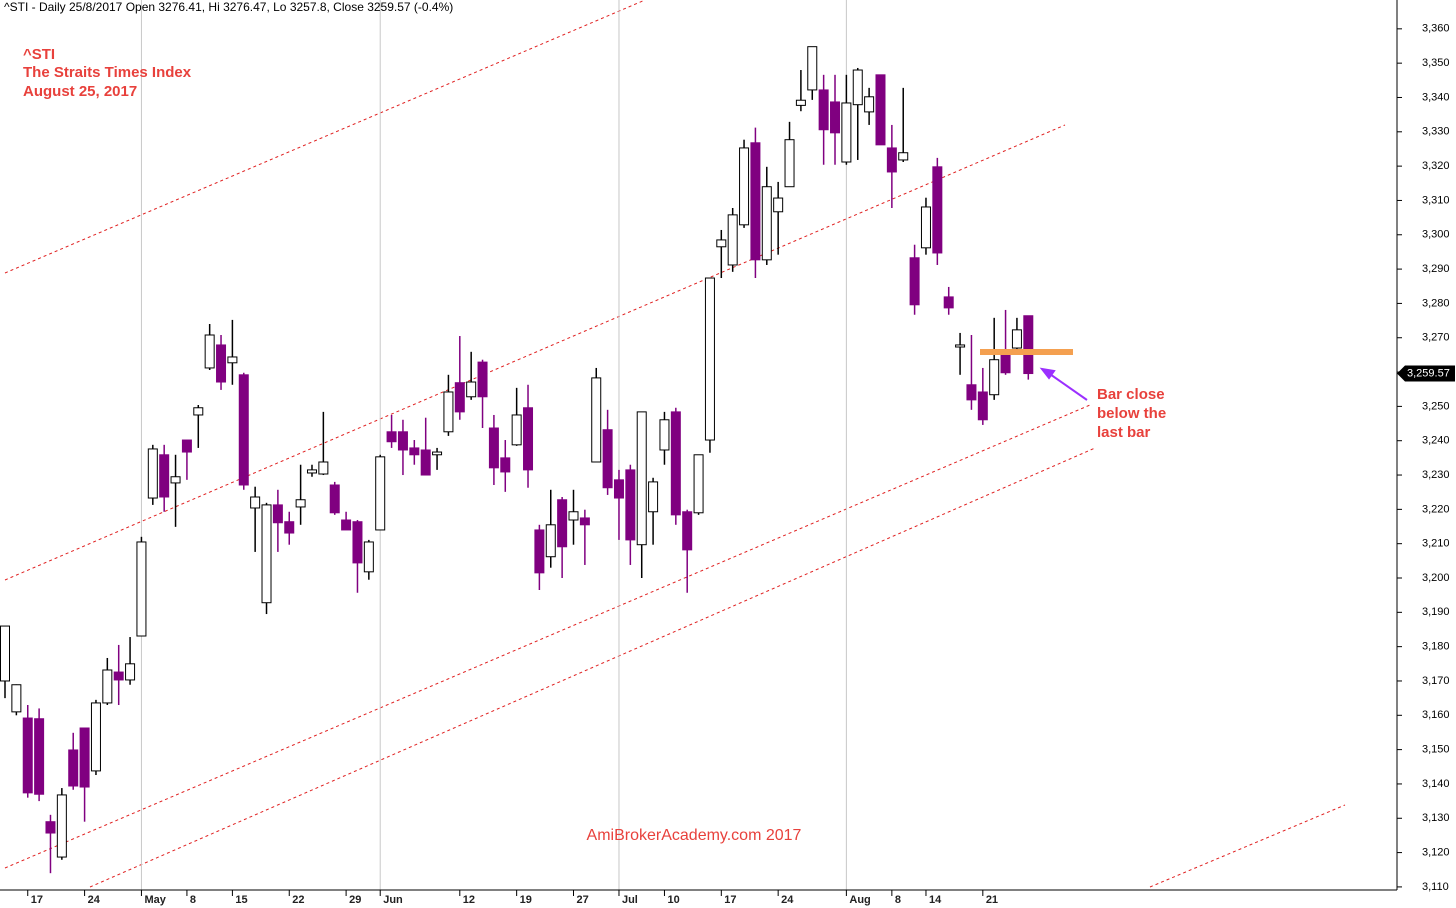 The height and width of the screenshot is (908, 1456). What do you see at coordinates (1436, 544) in the screenshot?
I see `y-tick-label: 3,210` at bounding box center [1436, 544].